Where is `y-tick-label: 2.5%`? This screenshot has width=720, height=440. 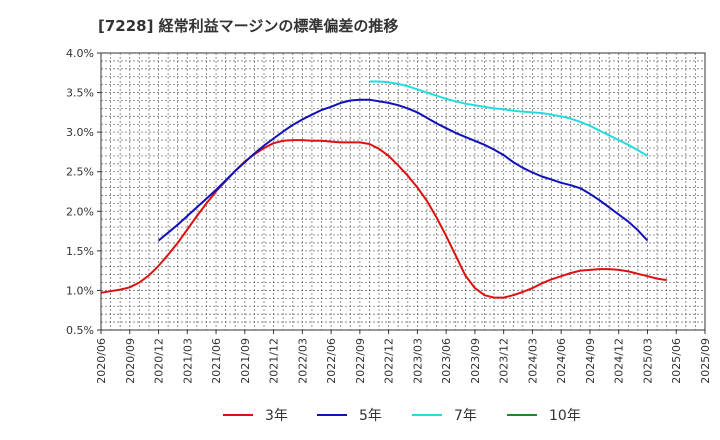
y-tick-label: 2.5% is located at coordinates (80, 172).